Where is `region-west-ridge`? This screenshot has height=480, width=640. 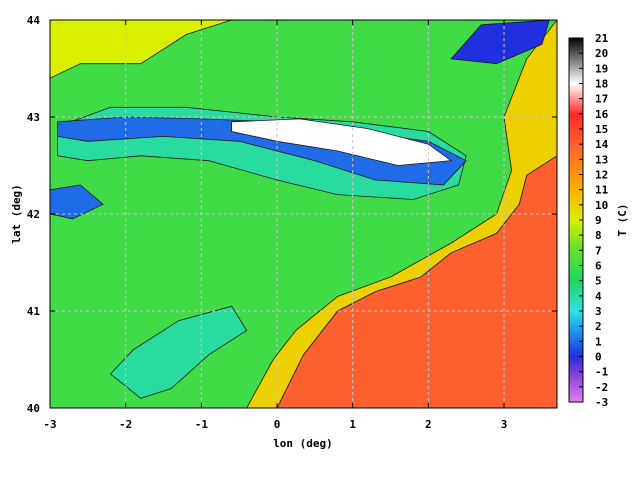 region-west-ridge is located at coordinates (77, 202).